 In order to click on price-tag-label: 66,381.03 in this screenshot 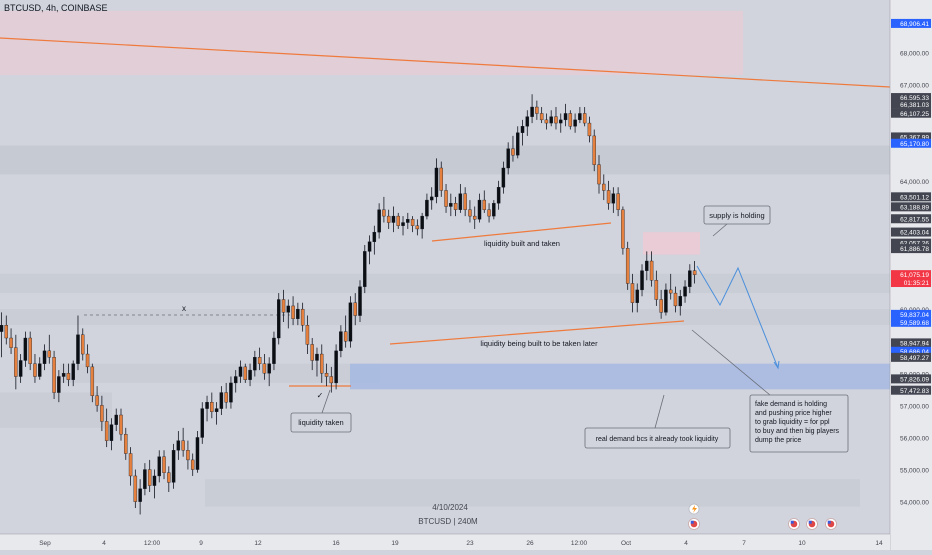, I will do `click(914, 105)`.